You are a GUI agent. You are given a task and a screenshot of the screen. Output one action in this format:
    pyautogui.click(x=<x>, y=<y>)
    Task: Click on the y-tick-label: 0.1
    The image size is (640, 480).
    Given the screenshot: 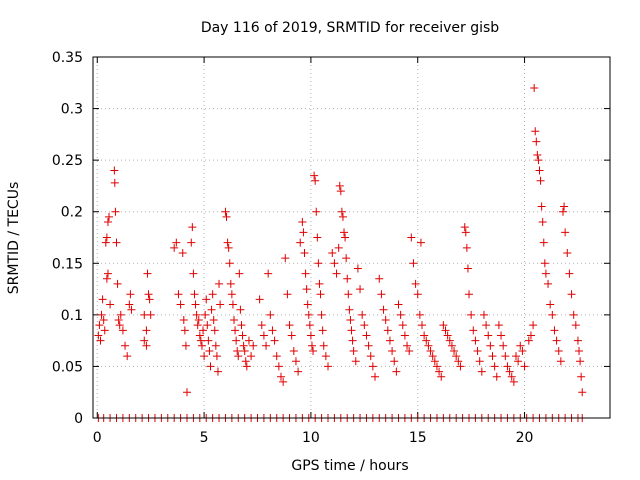 What is the action you would take?
    pyautogui.click(x=72, y=316)
    